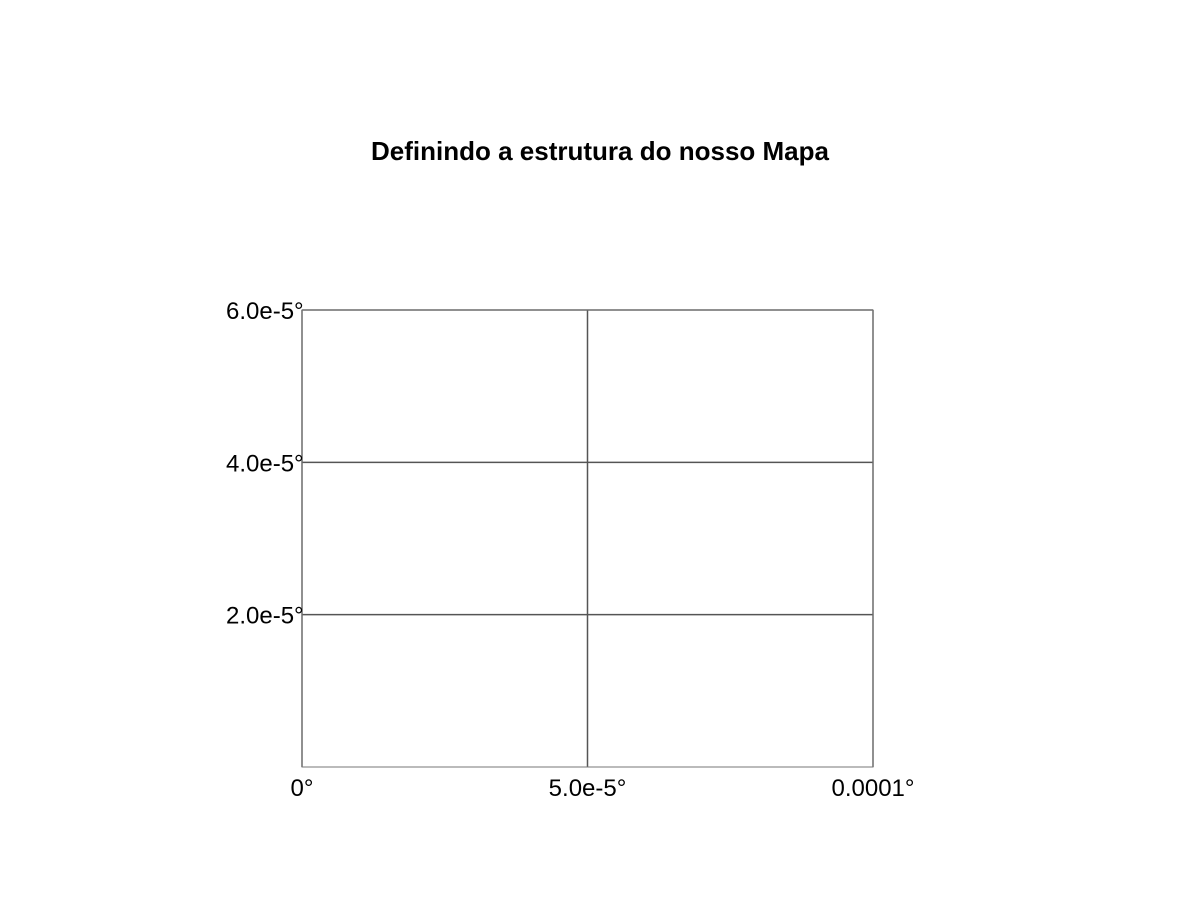 This screenshot has width=1200, height=900. What do you see at coordinates (265, 616) in the screenshot?
I see `latitude-tick-label: 2.0e-5°` at bounding box center [265, 616].